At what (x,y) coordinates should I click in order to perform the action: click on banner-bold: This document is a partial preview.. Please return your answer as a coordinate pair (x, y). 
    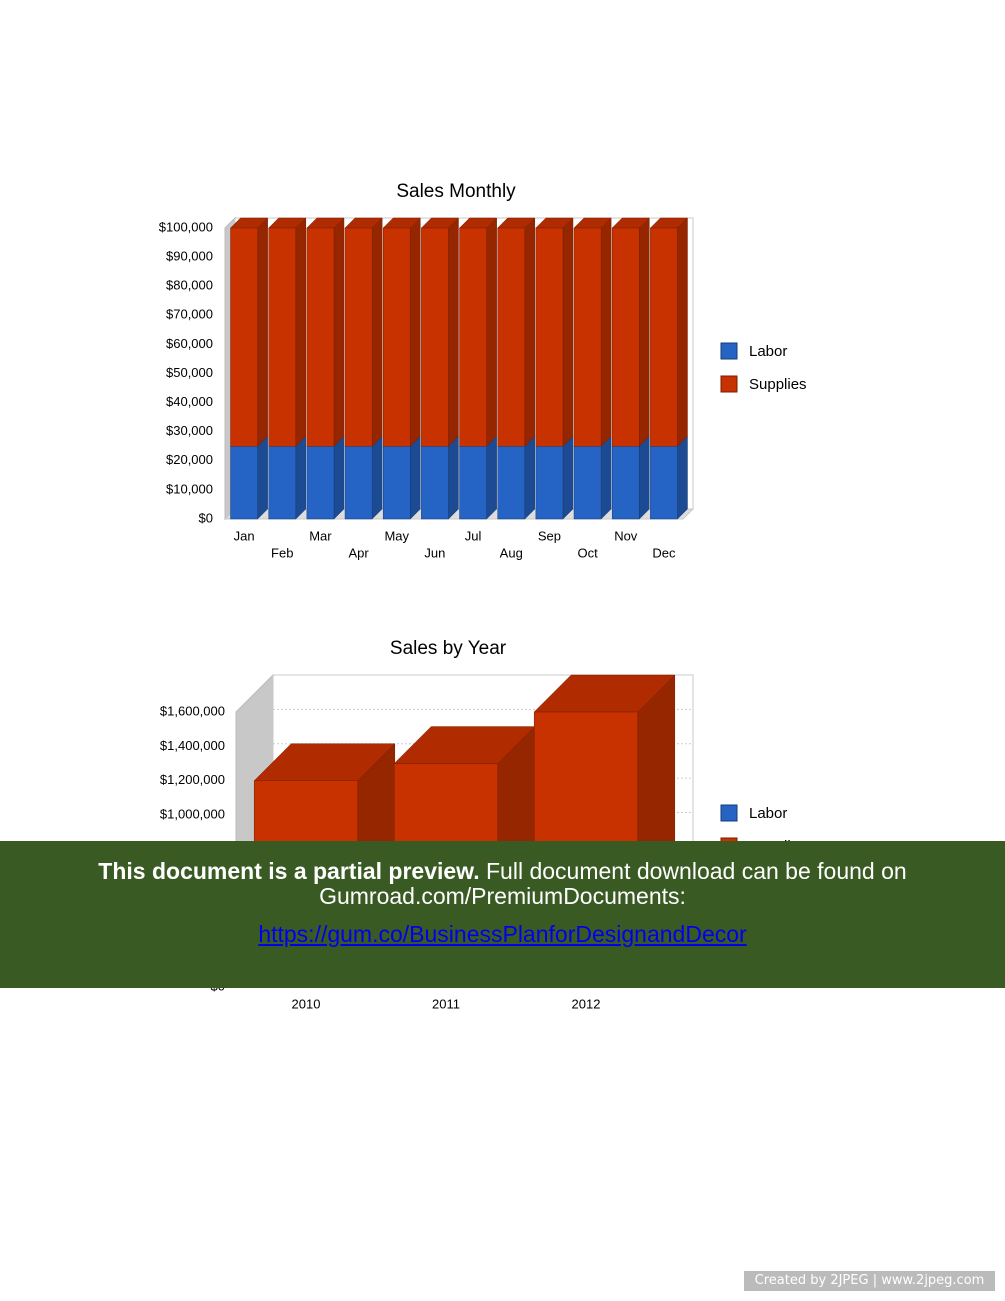
    Looking at the image, I should click on (289, 871).